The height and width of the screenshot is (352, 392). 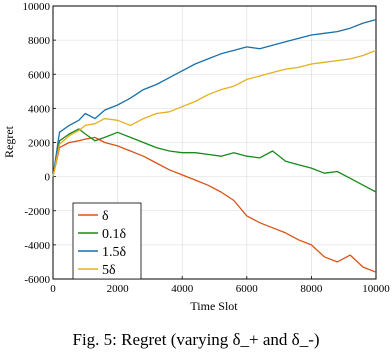 I want to click on y-tick-label: 8000, so click(x=39, y=41).